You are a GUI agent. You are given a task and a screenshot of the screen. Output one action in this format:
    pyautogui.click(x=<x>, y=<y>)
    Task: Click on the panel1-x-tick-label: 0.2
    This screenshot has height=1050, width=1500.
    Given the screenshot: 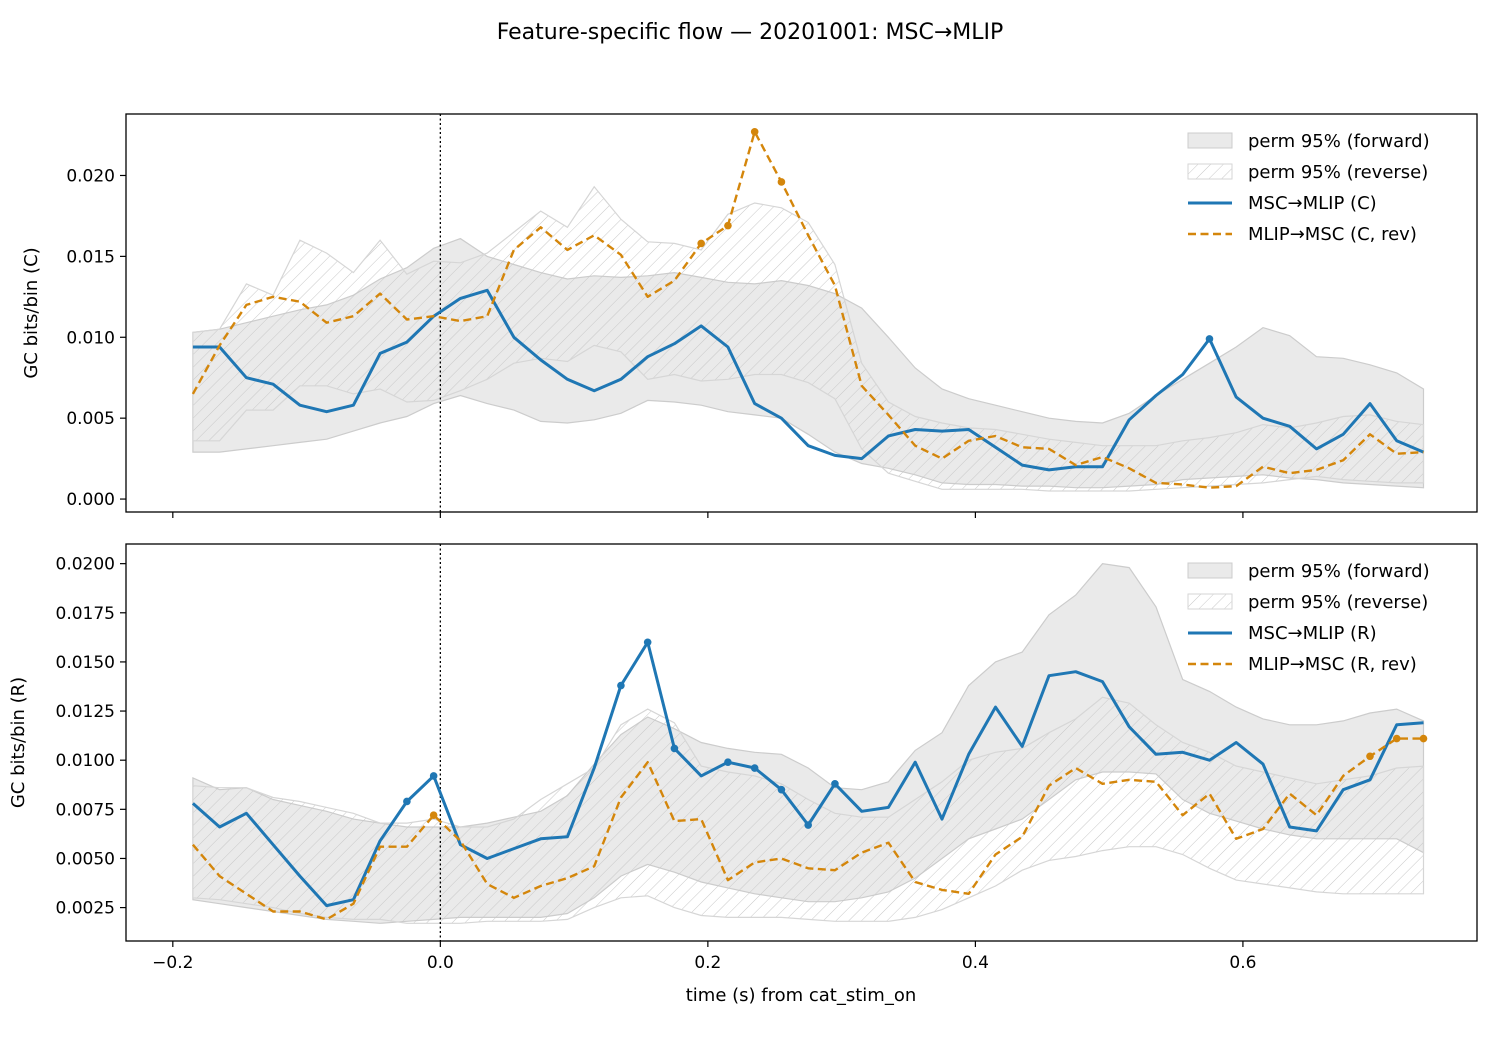 What is the action you would take?
    pyautogui.click(x=707, y=963)
    